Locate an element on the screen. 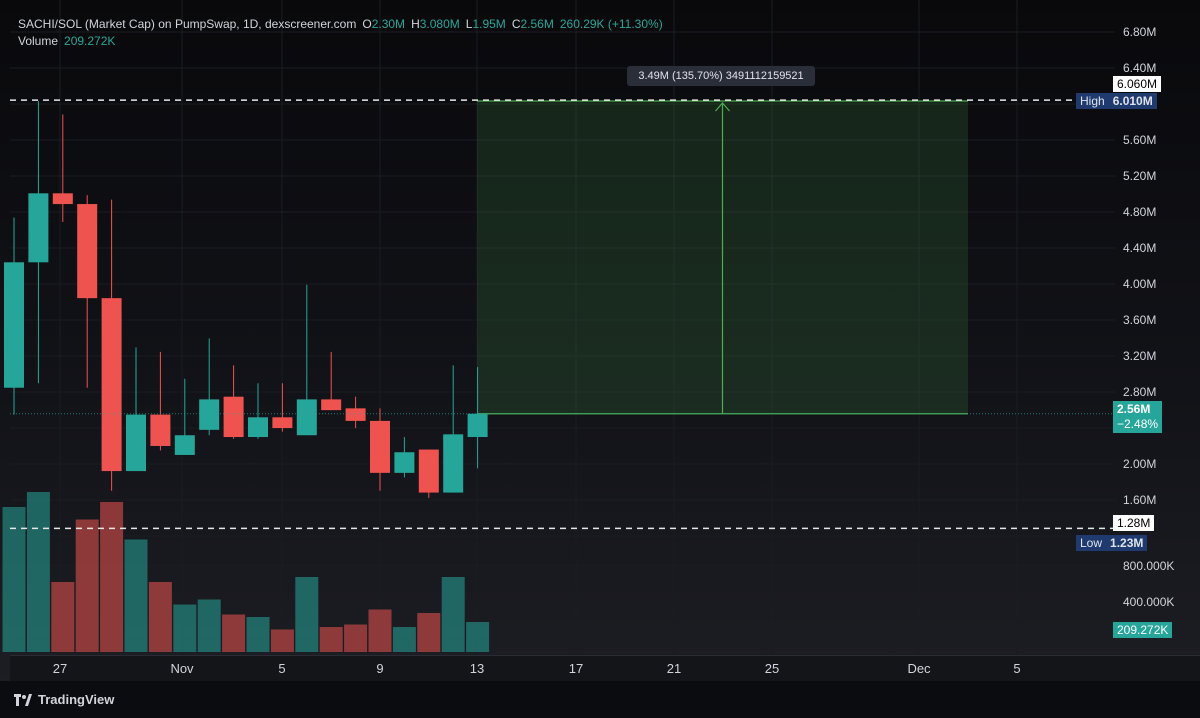  time-tick-label: 27 is located at coordinates (60, 668).